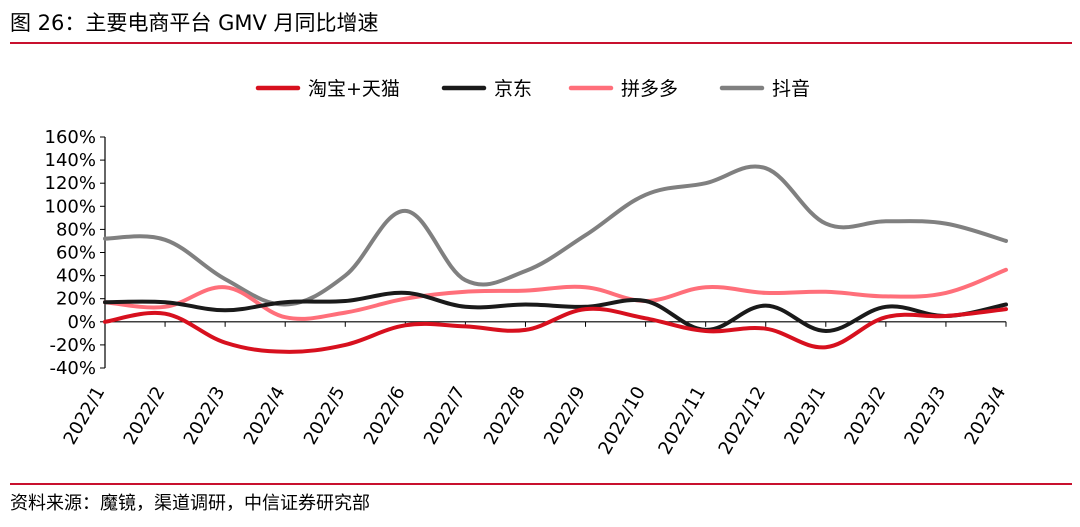 Image resolution: width=1080 pixels, height=527 pixels. What do you see at coordinates (325, 415) in the screenshot?
I see `x-tick-label: 2022/5` at bounding box center [325, 415].